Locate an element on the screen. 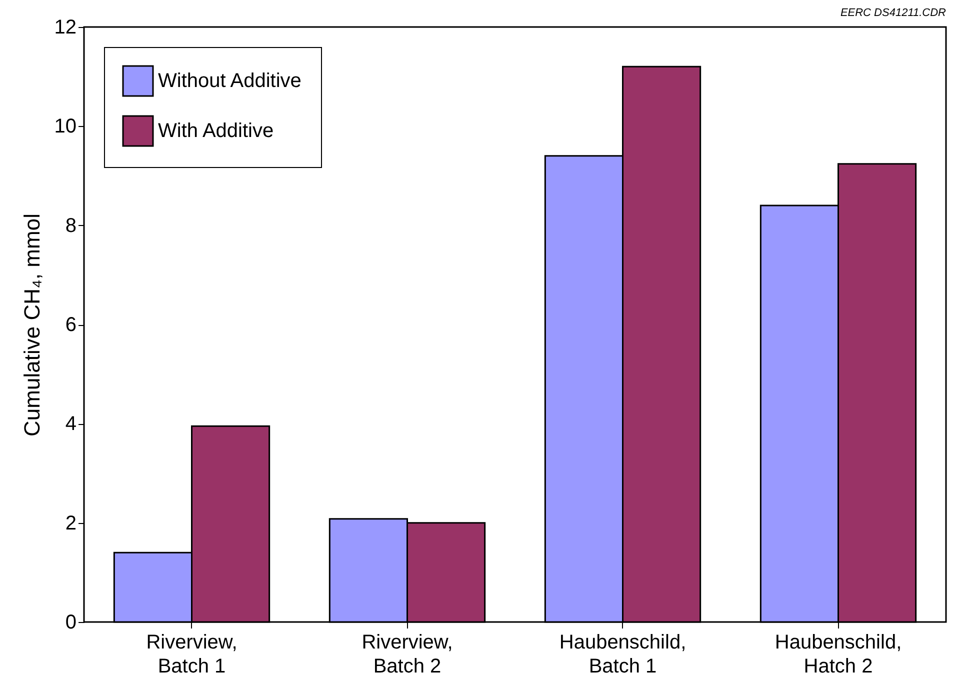  legend-label: Without Additive is located at coordinates (230, 81).